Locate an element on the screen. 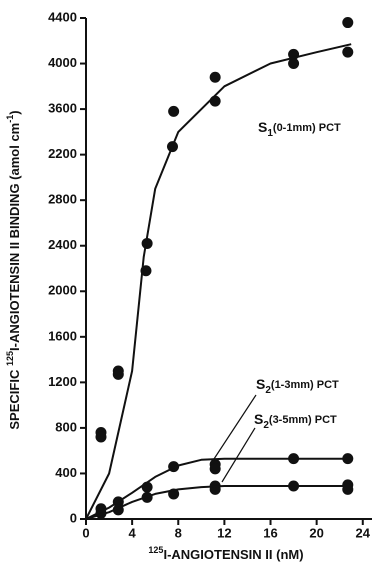 This screenshot has height=567, width=384. x-tick-label: 8 is located at coordinates (178, 532).